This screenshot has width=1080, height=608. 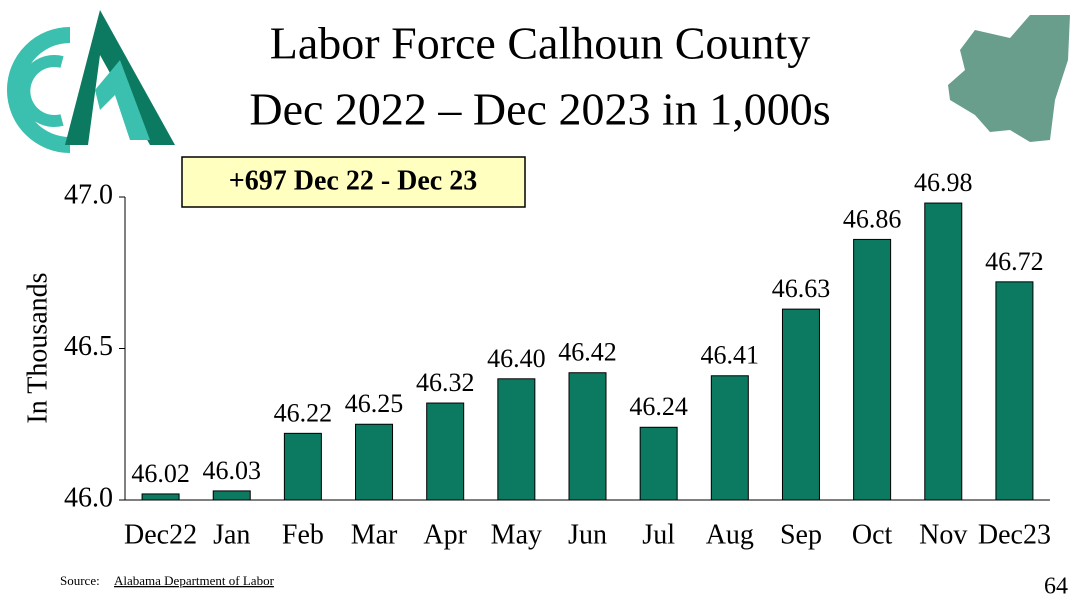 I want to click on x-tick-label: Apr, so click(x=445, y=534).